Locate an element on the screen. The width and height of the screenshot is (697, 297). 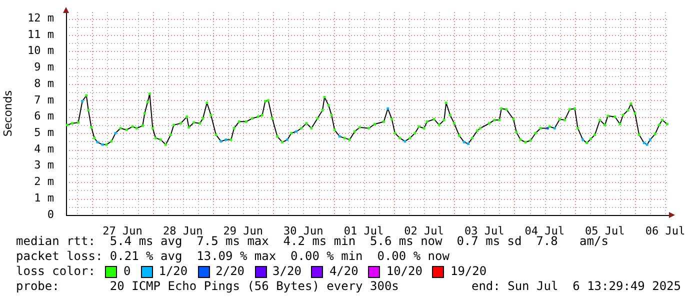
legend-label: 19/20 is located at coordinates (468, 271).